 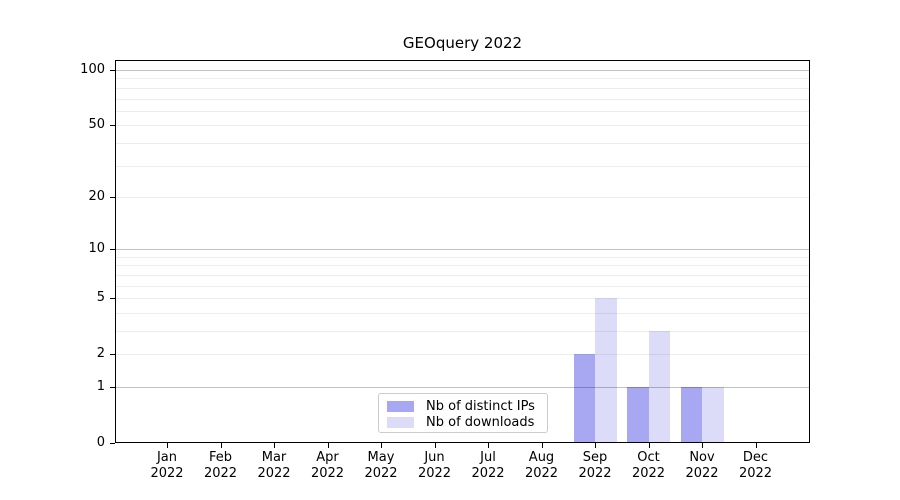 I want to click on legend-swatch-distinct-ips, so click(x=400, y=406).